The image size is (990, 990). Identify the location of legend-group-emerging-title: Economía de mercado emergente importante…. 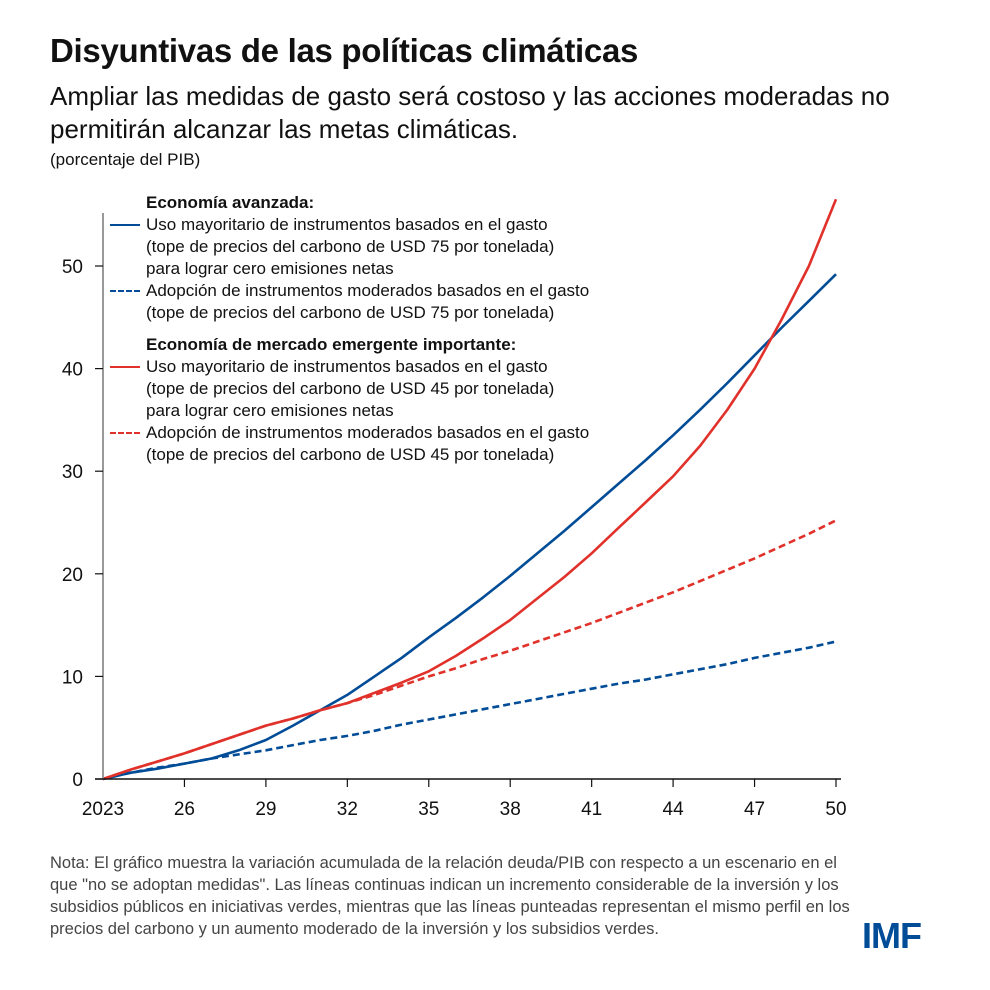
(331, 344).